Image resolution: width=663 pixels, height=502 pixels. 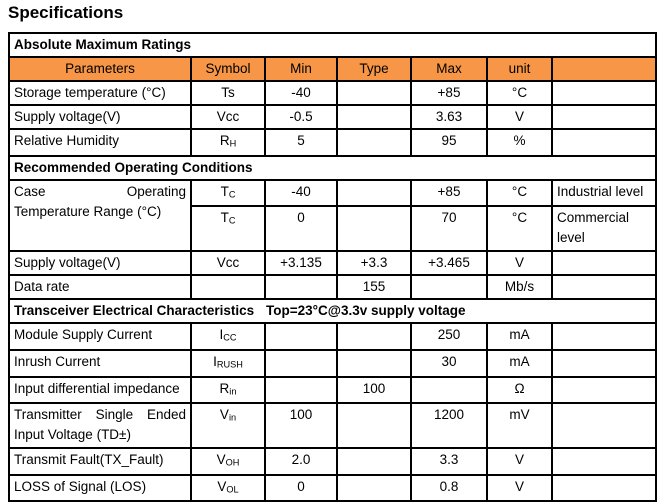 I want to click on section-subtitle: Top=23°C@3.3v supply voltage, so click(x=366, y=311).